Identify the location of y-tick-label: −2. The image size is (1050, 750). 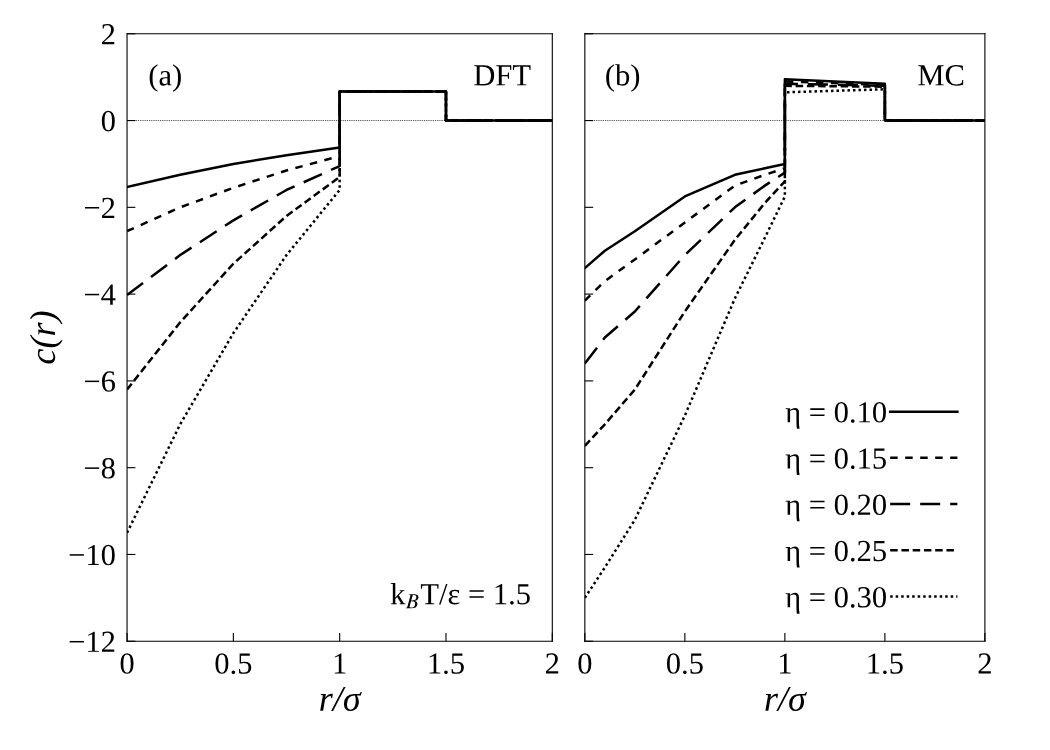
(99, 207).